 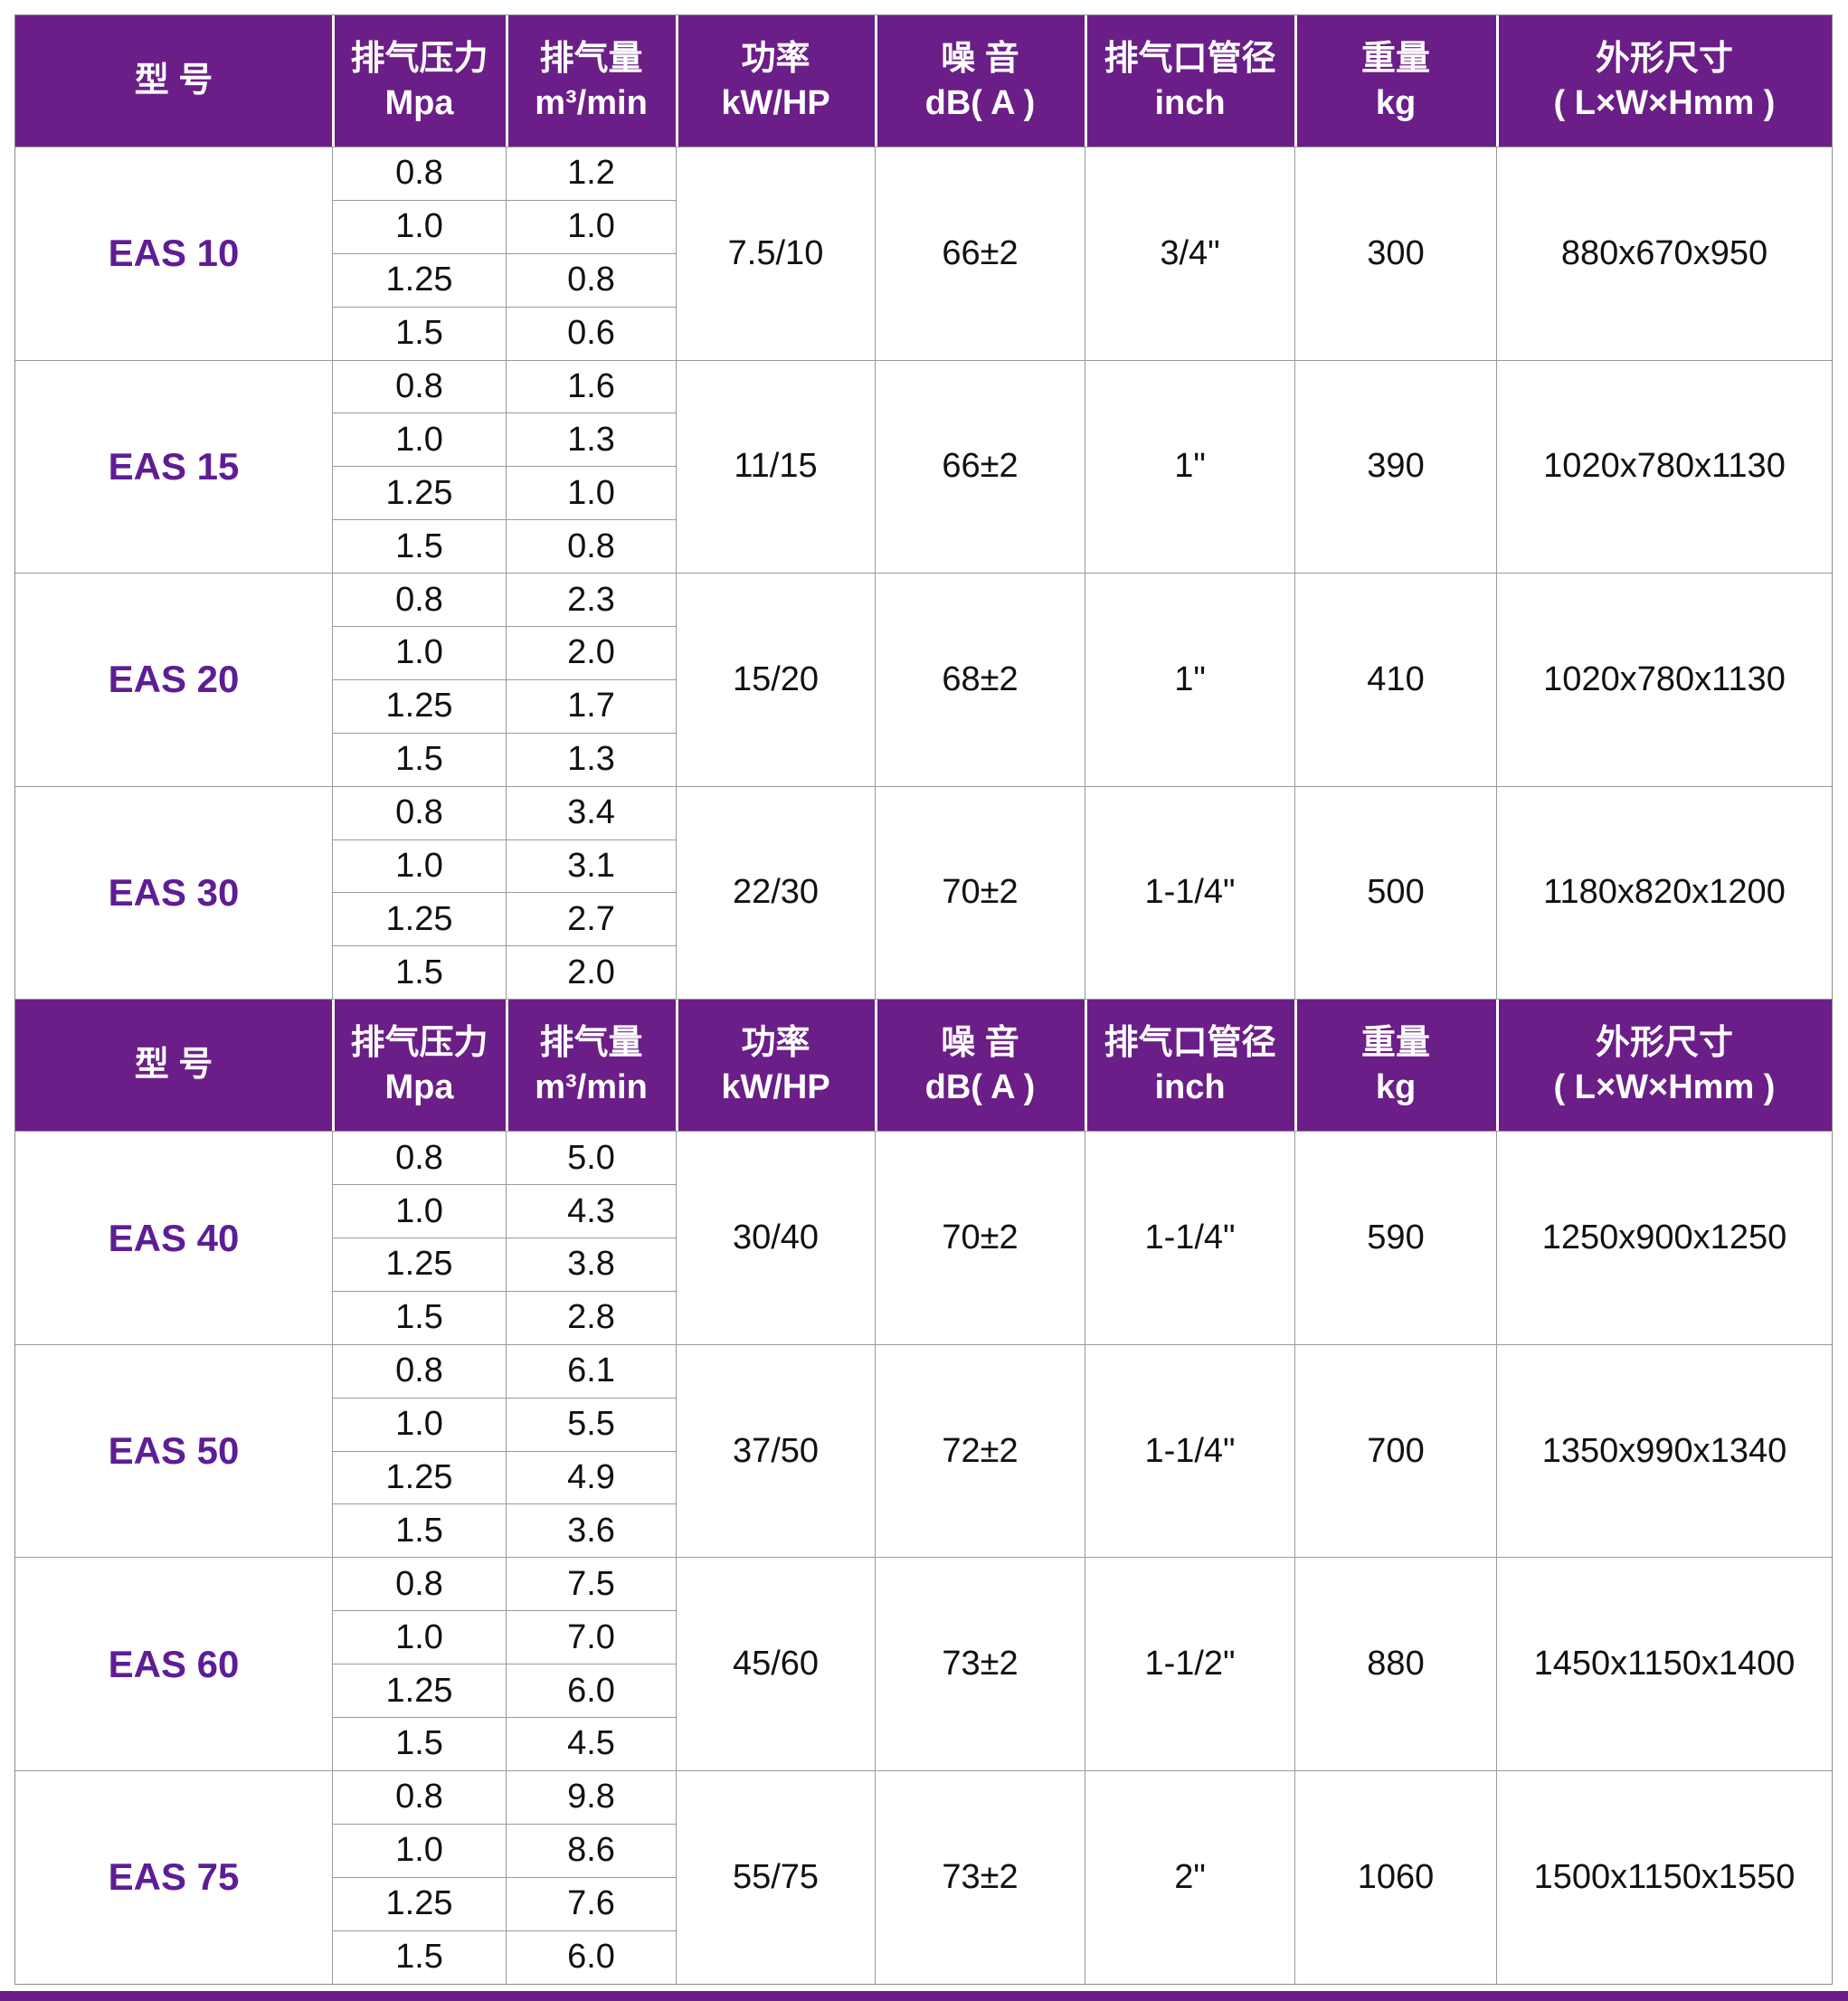 I want to click on header-dims-line2: ( L×W×Hmm ), so click(x=1664, y=102).